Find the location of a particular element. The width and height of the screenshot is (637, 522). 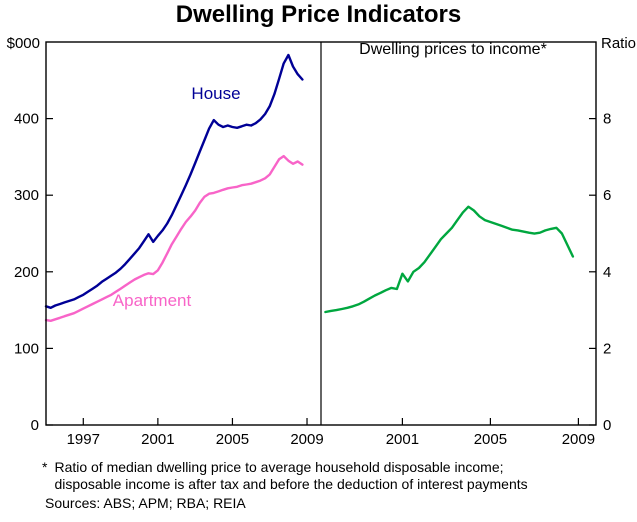

svg-text: 400 is located at coordinates (26, 119).